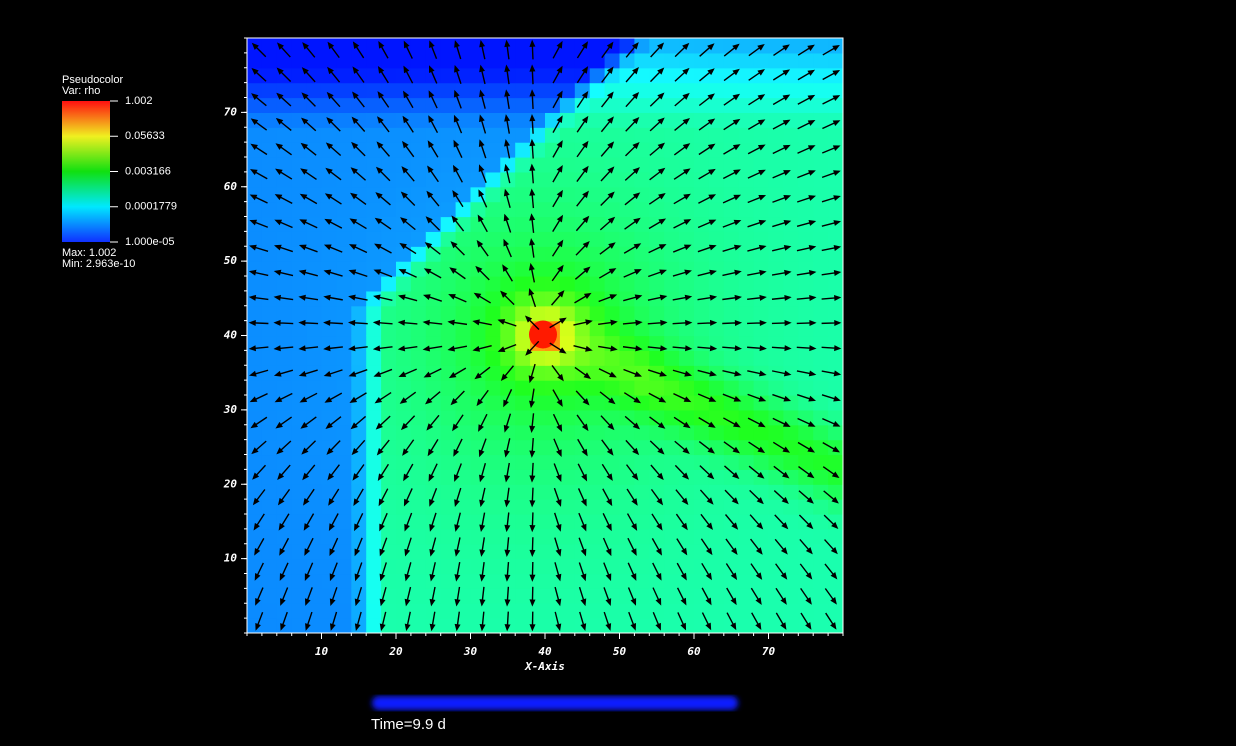 The image size is (1236, 746). I want to click on x-tick-label: 70, so click(769, 651).